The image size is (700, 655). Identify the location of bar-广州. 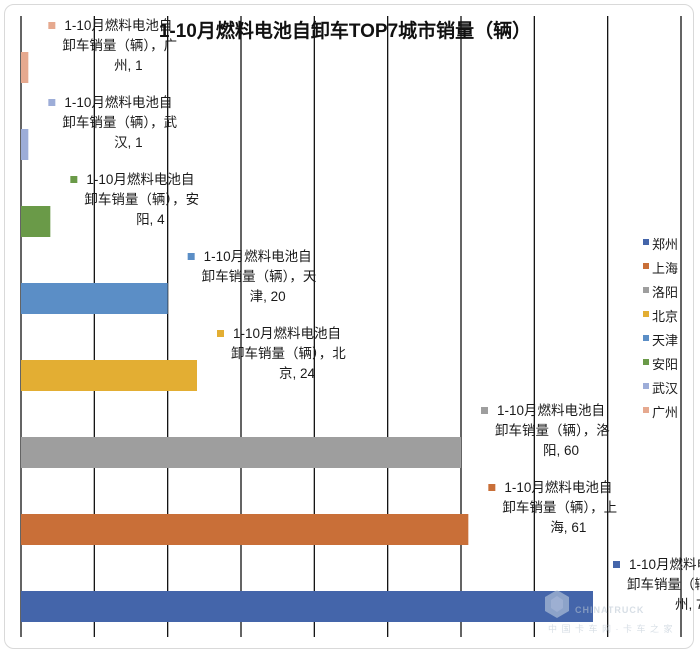
(25, 67).